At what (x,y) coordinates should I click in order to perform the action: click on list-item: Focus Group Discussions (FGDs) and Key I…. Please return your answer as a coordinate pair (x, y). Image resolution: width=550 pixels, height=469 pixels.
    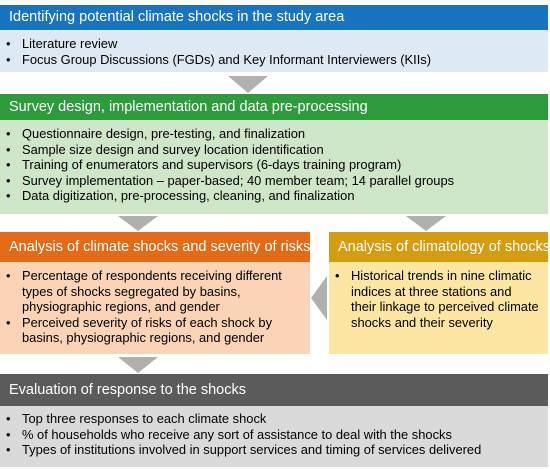
    Looking at the image, I should click on (274, 60).